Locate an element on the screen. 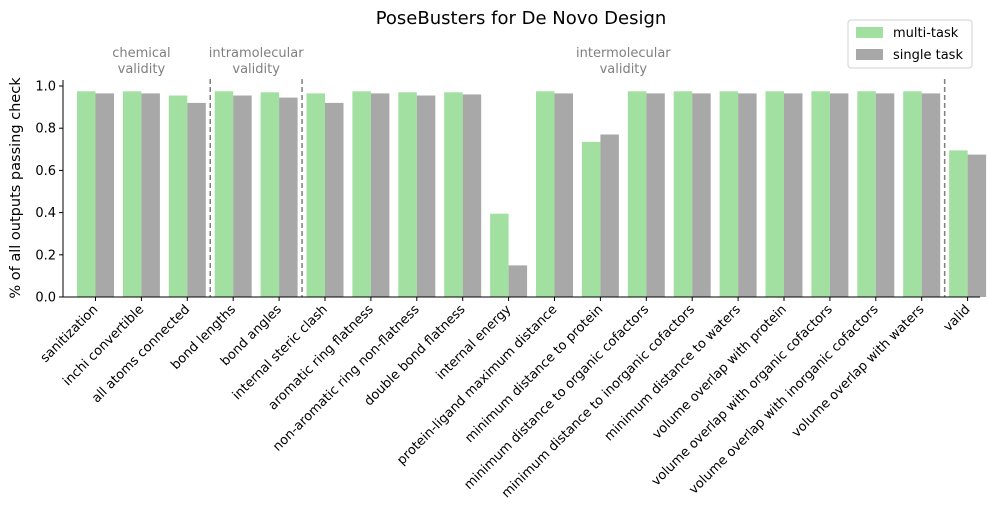 This screenshot has height=528, width=989. legend: multi-task single task is located at coordinates (910, 44).